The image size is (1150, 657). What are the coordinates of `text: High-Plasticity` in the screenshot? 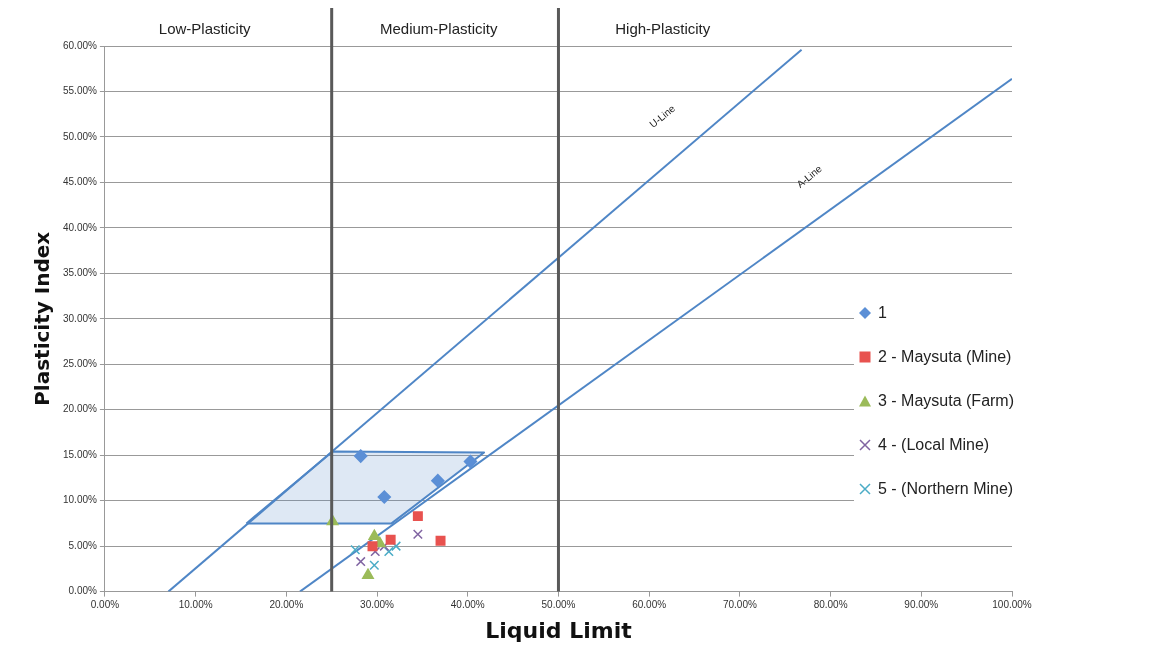 It's located at (663, 29).